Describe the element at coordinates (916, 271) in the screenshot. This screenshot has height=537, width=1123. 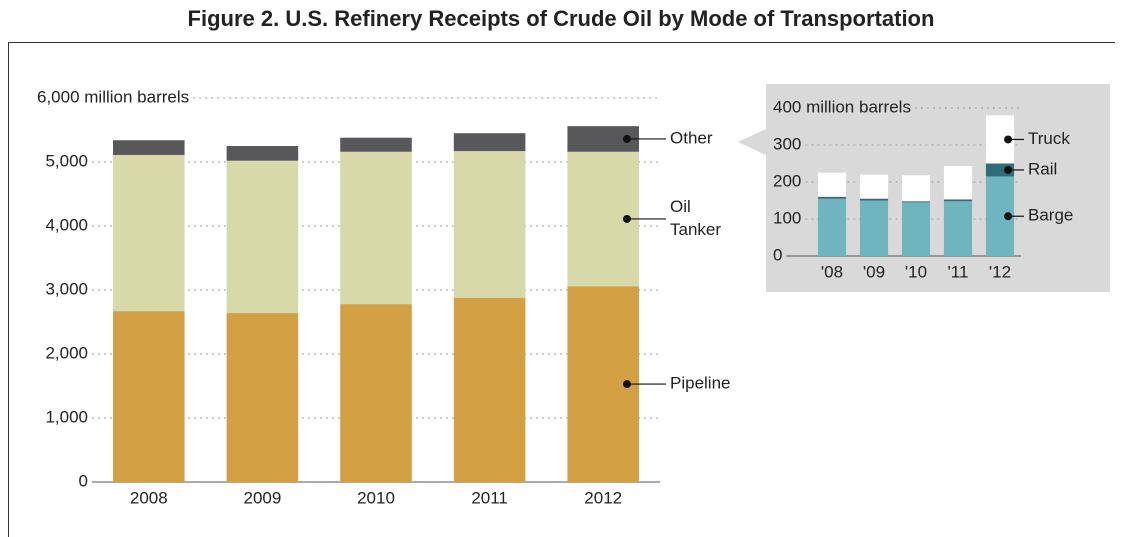
I see `x-tick-label: '10` at that location.